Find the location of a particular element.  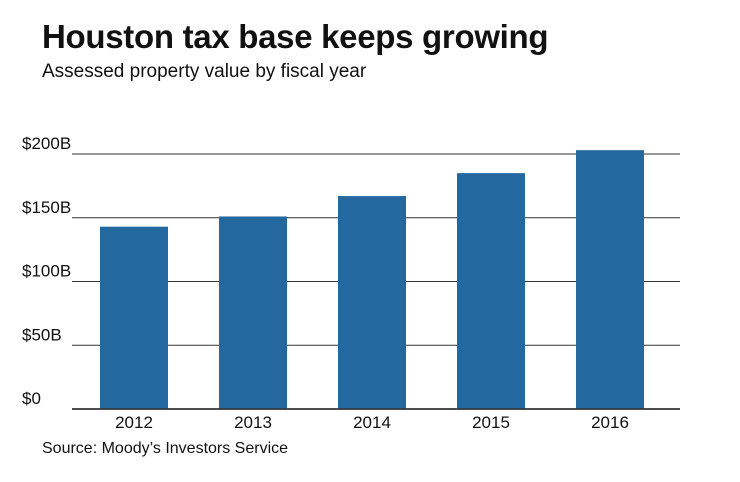

bar-2013 is located at coordinates (253, 312).